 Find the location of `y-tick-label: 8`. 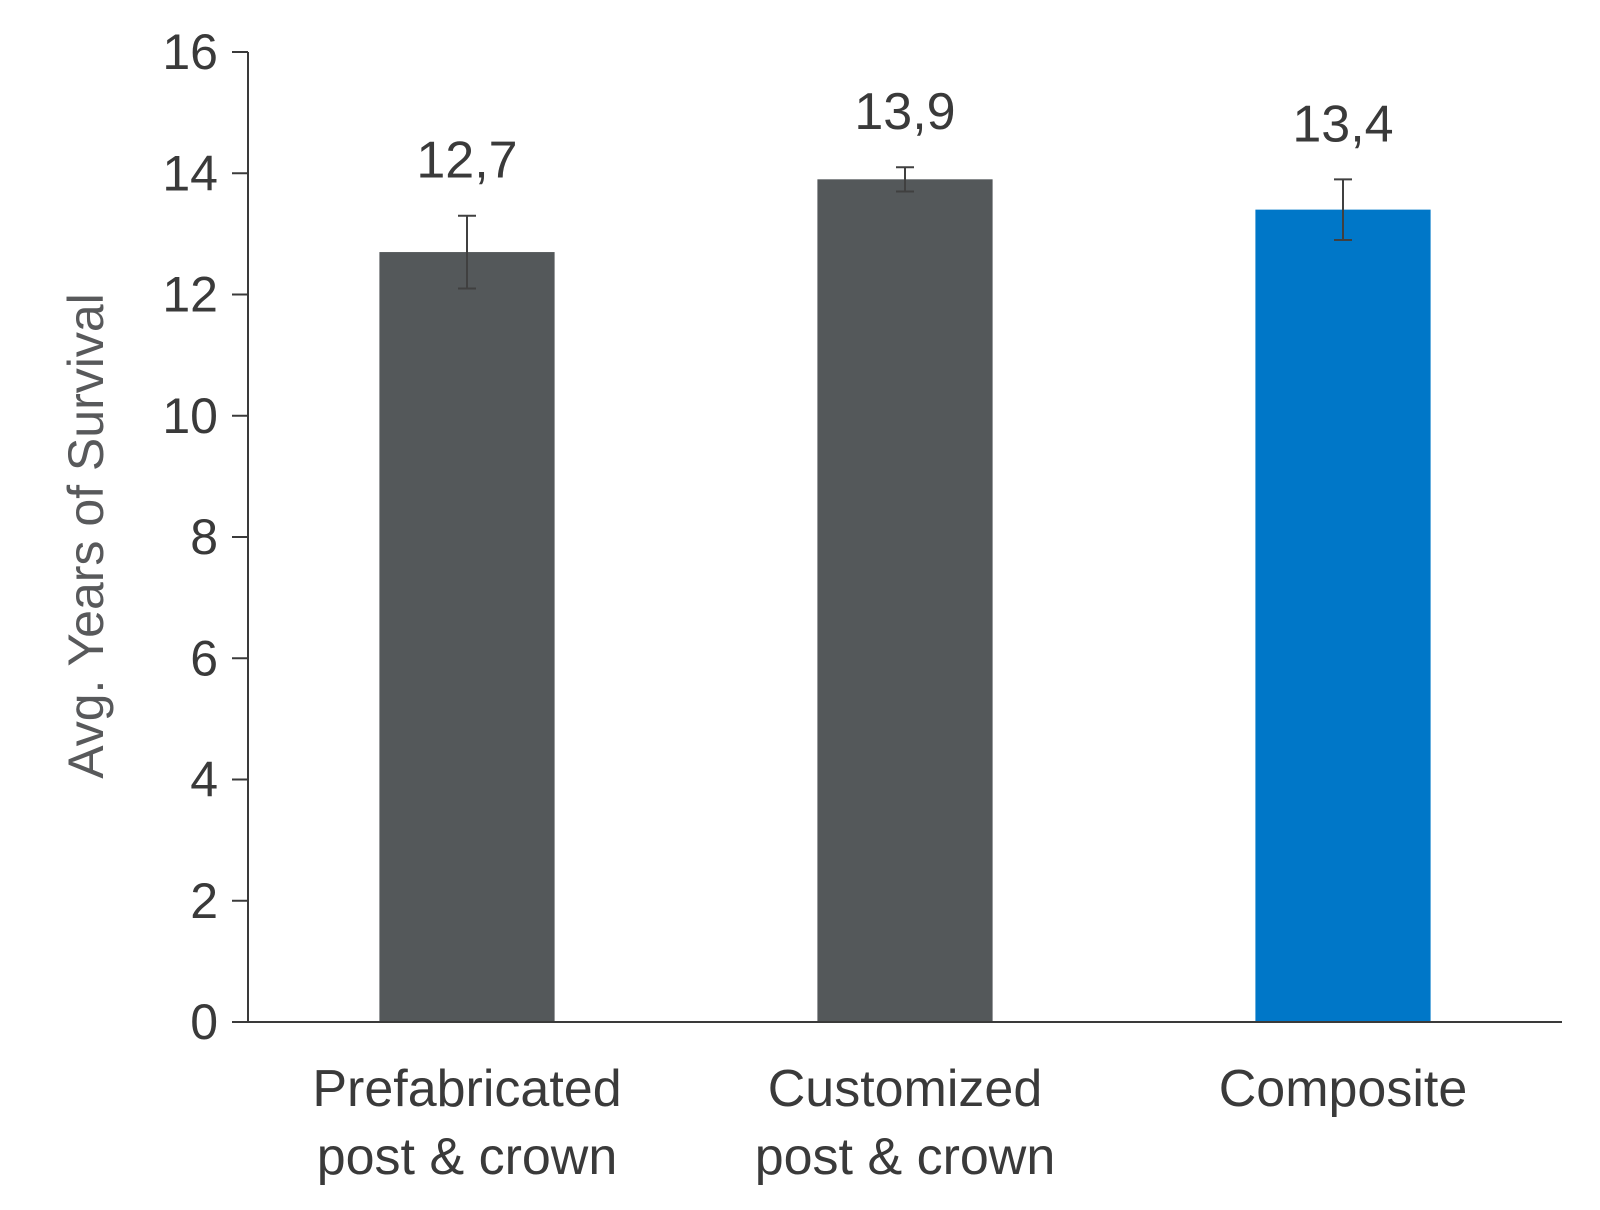

y-tick-label: 8 is located at coordinates (204, 537).